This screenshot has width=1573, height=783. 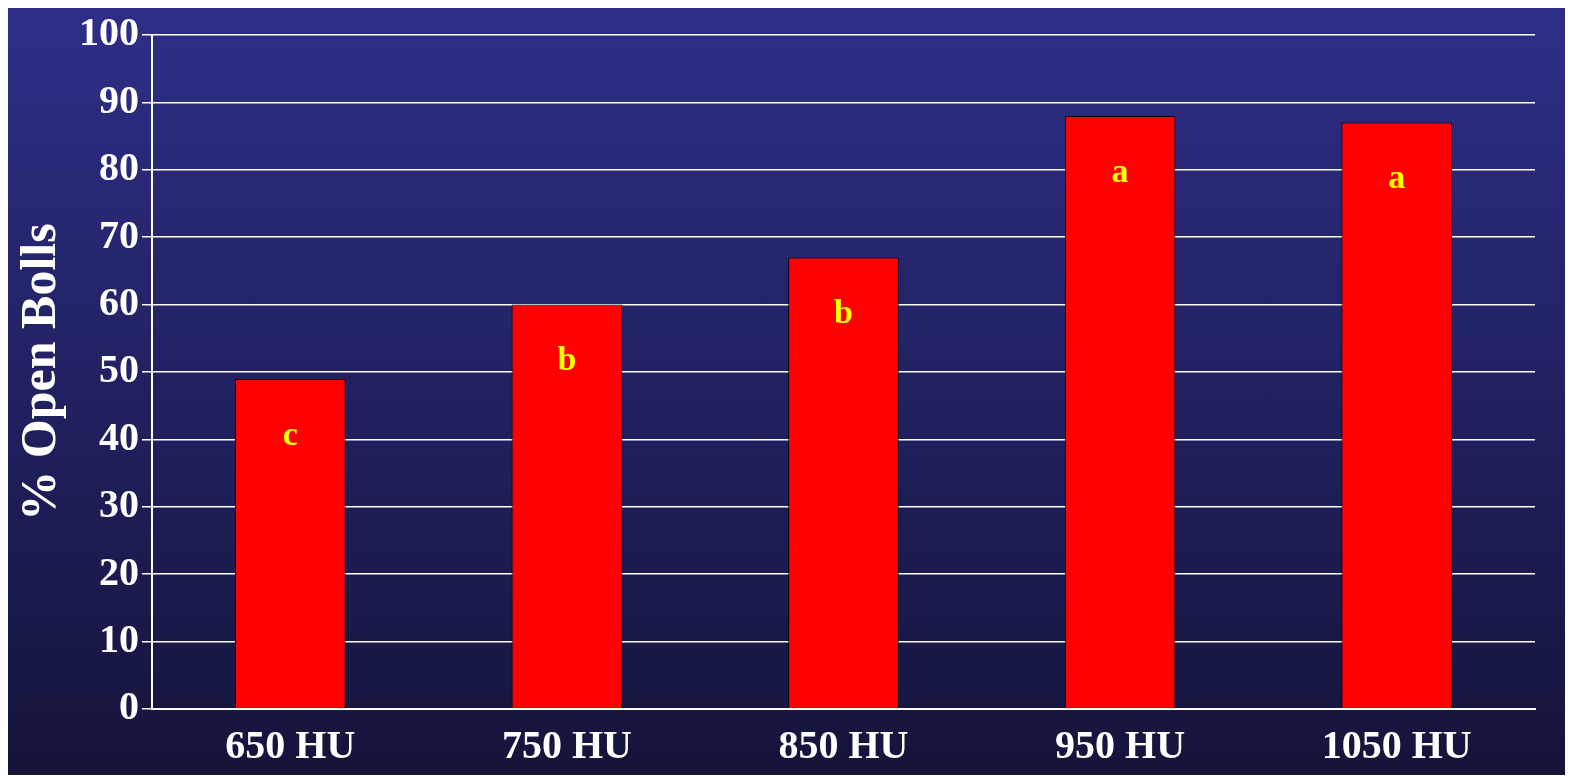 I want to click on x-tick-label: 750 HU, so click(x=566, y=745).